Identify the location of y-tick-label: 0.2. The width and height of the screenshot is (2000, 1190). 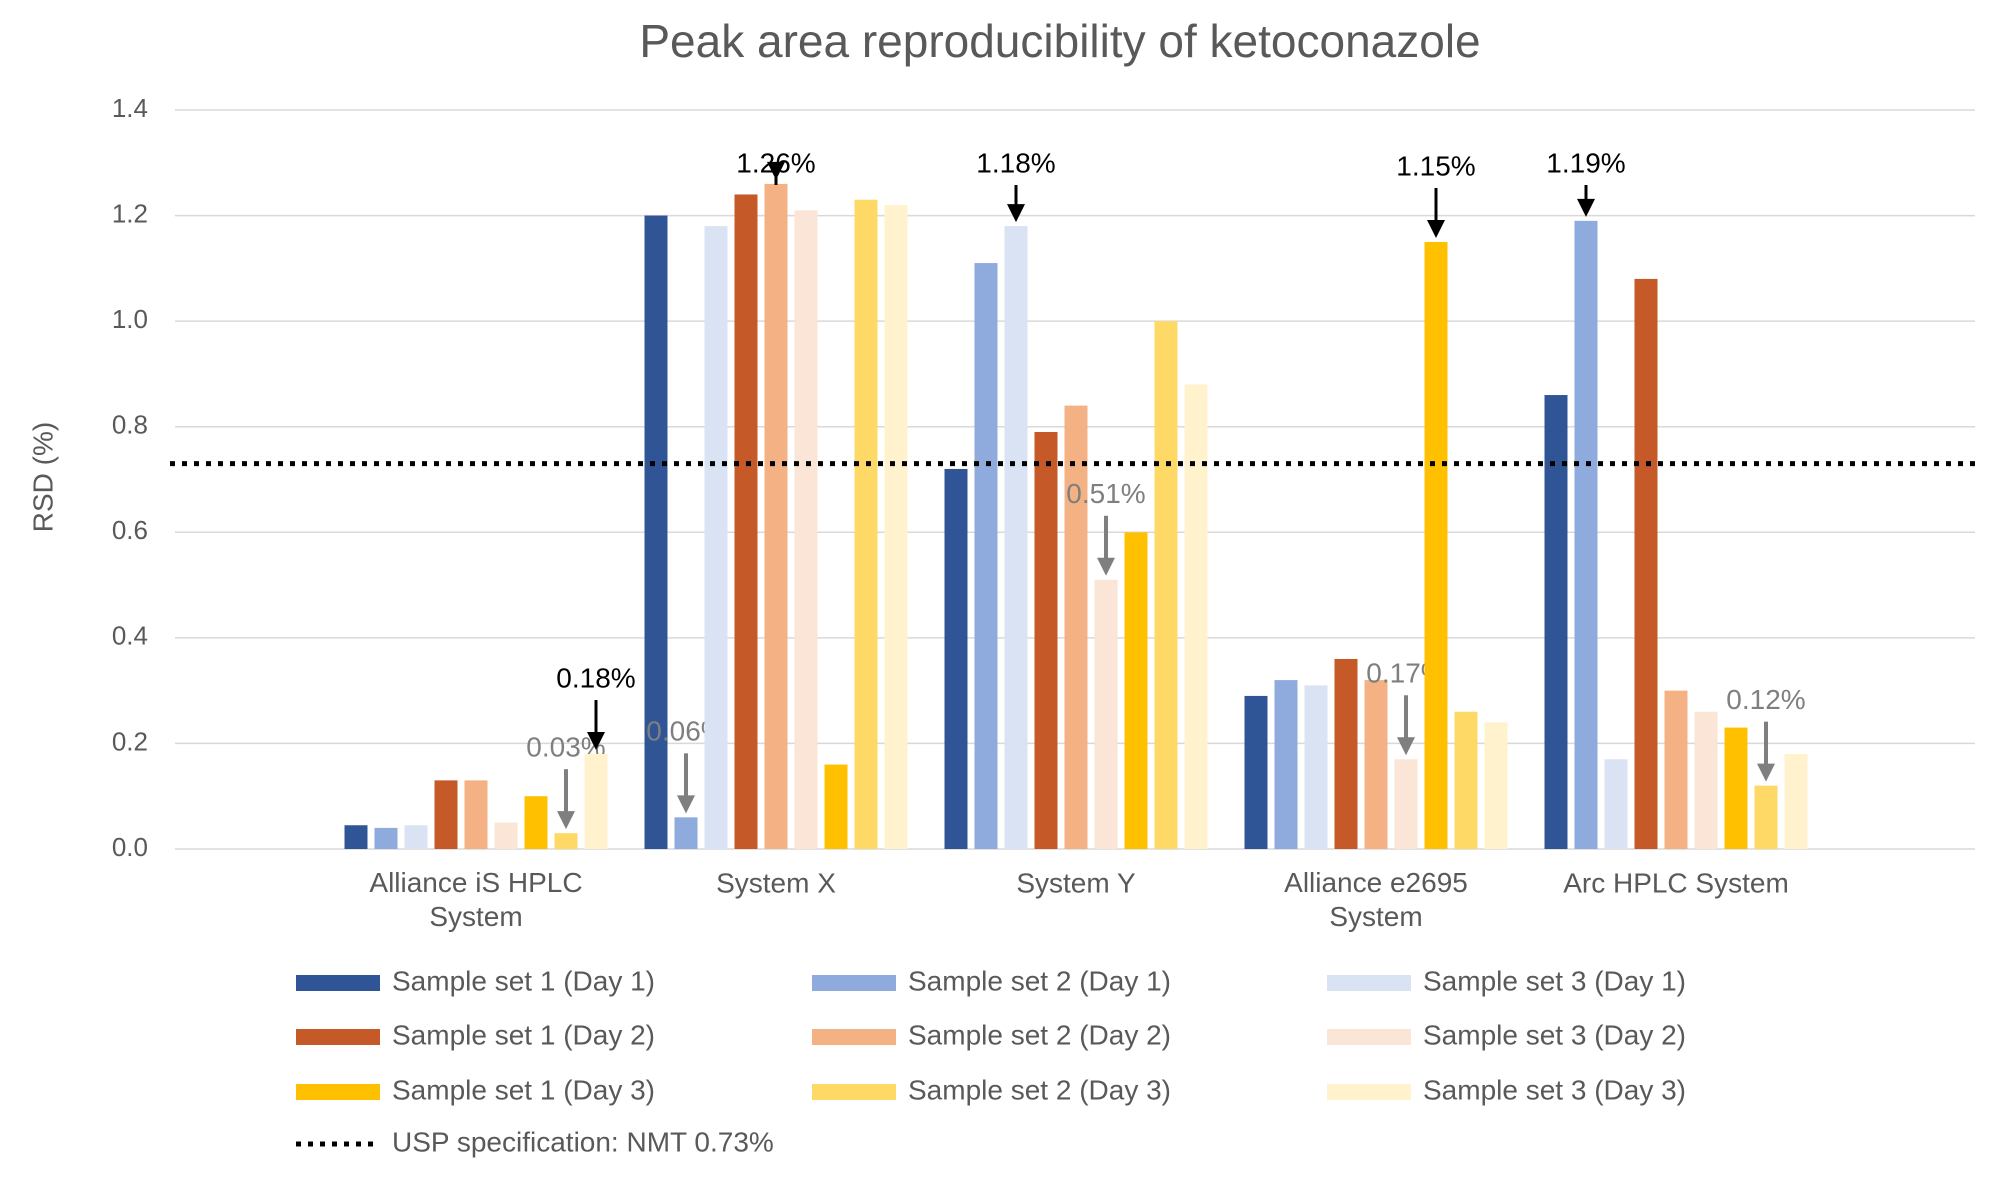
(130, 741).